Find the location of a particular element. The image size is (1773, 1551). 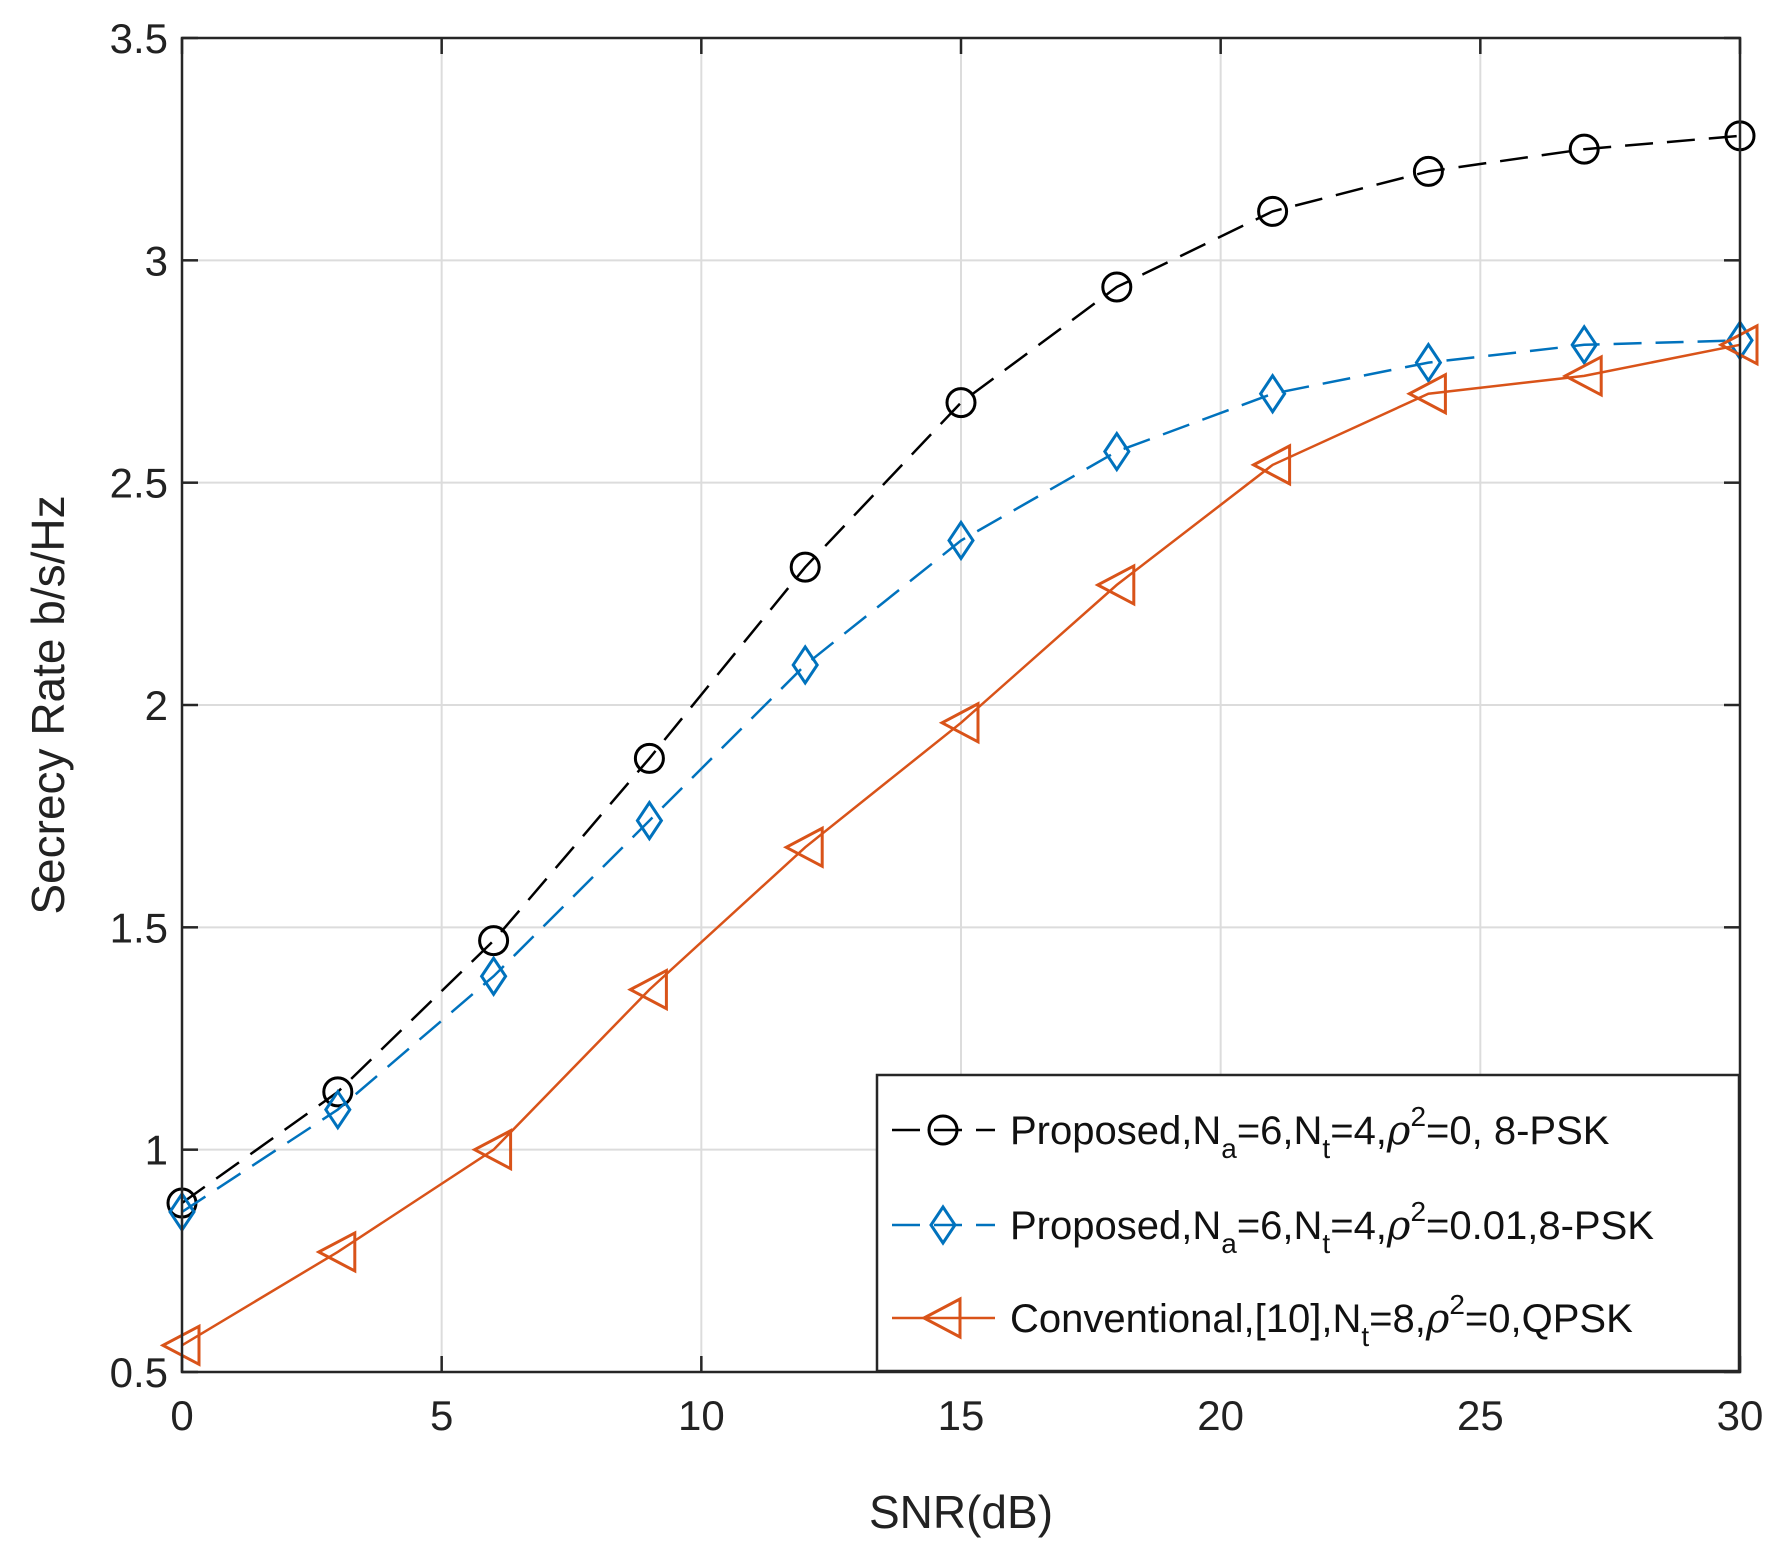

y-tick-label: 3 is located at coordinates (156, 260).